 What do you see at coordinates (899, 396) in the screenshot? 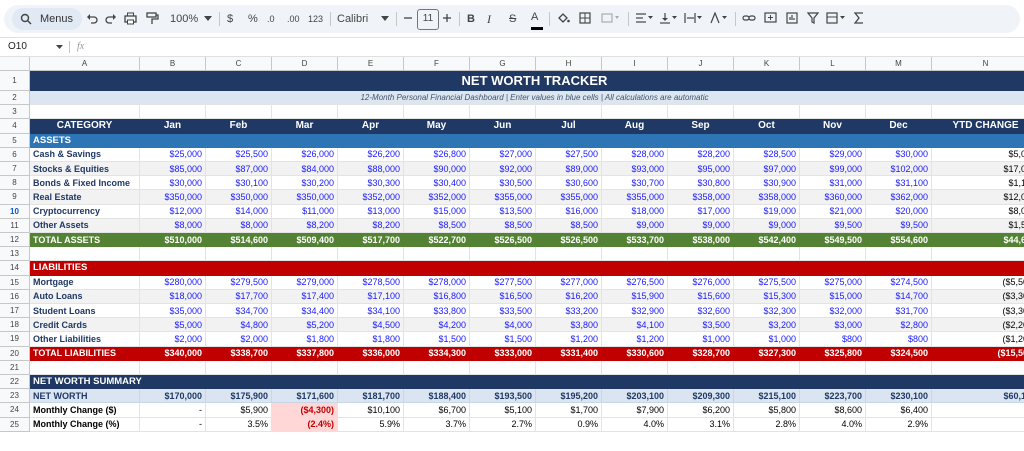
I see `value-cell: $230,100` at bounding box center [899, 396].